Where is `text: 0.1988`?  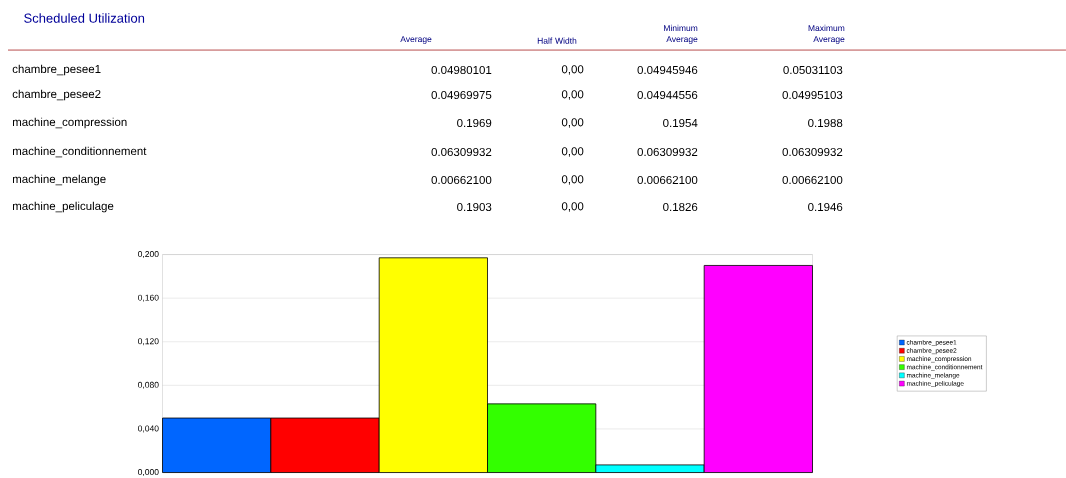 text: 0.1988 is located at coordinates (825, 123).